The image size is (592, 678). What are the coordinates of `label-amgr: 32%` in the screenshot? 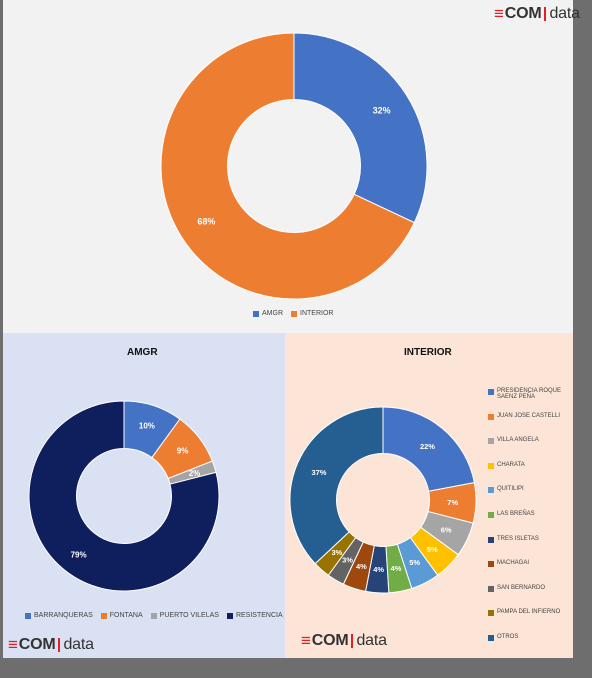 It's located at (382, 111).